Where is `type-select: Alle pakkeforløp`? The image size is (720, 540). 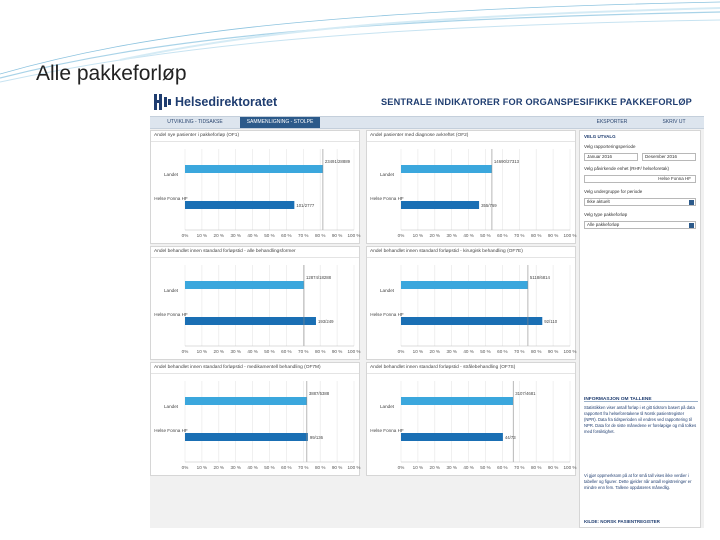 type-select: Alle pakkeforløp is located at coordinates (640, 225).